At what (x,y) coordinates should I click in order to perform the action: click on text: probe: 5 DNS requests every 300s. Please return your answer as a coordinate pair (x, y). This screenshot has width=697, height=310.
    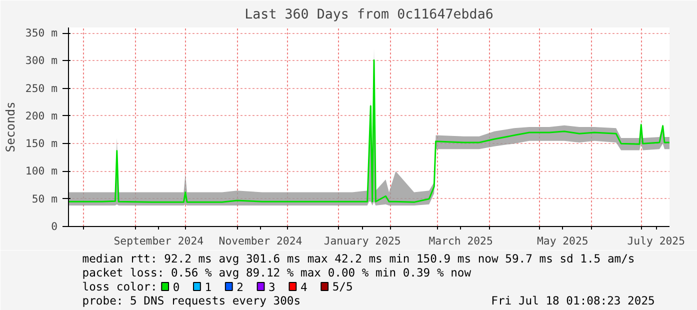
    Looking at the image, I should click on (191, 301).